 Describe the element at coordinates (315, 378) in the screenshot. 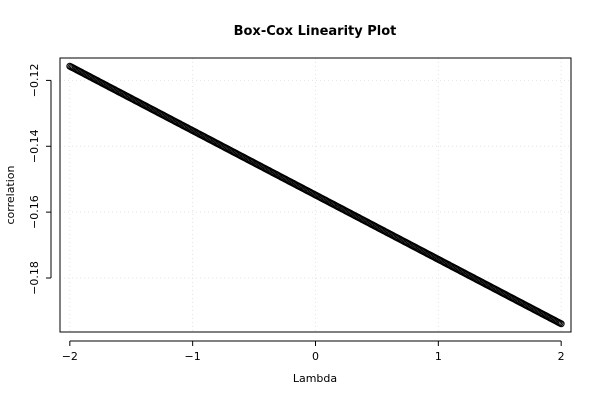

I see `x-axis-label: Lambda` at that location.